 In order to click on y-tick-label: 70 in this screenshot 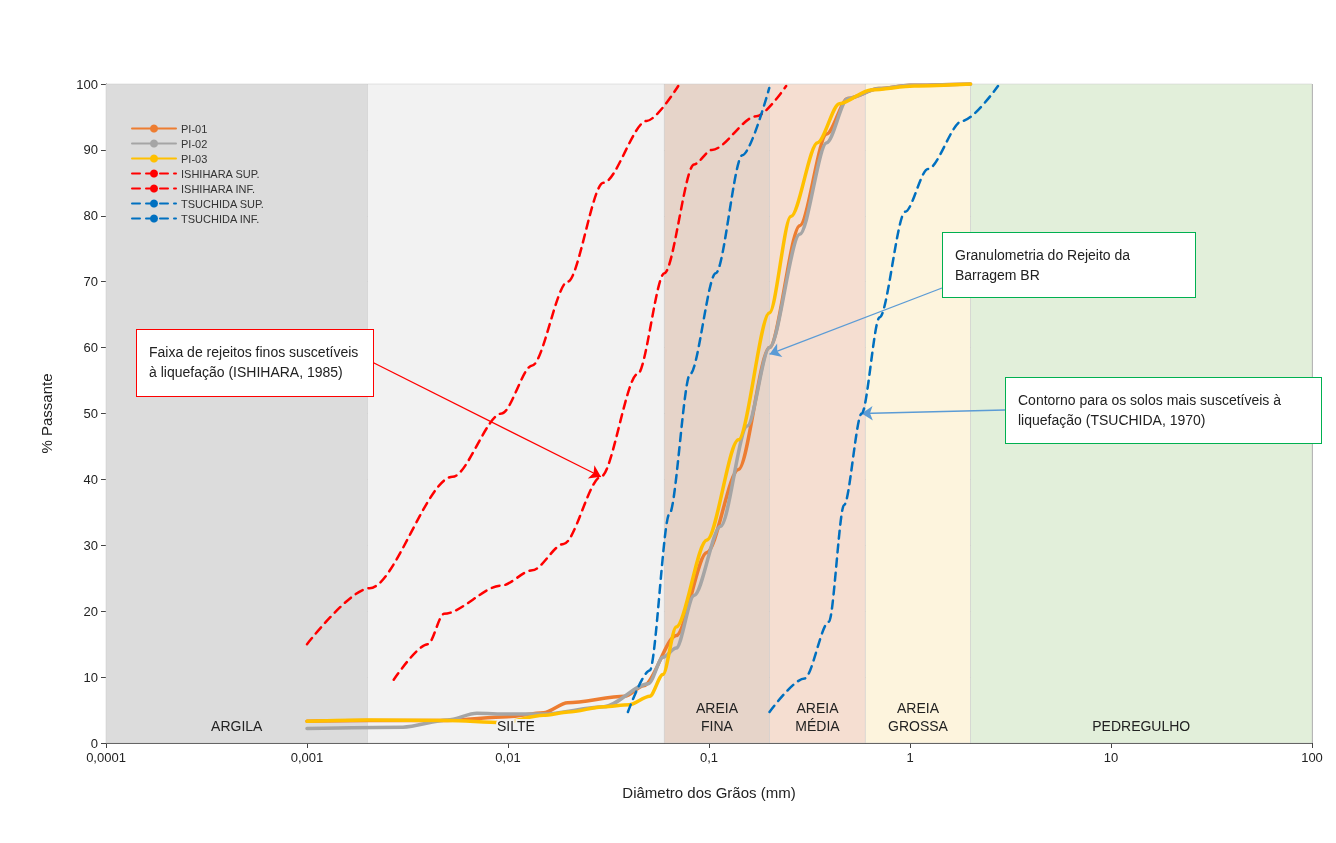, I will do `click(90, 282)`.